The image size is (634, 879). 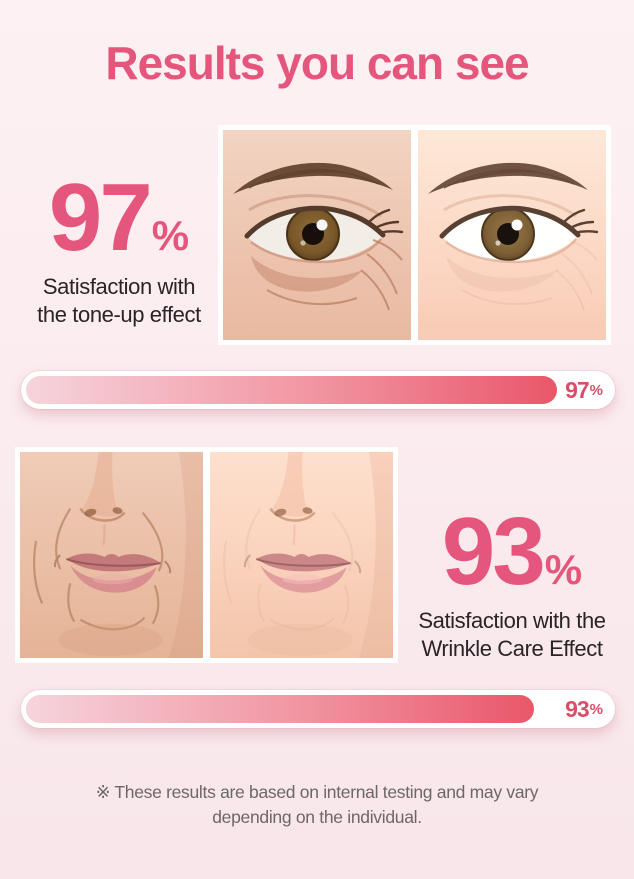 I want to click on eye-before-photo, so click(x=317, y=235).